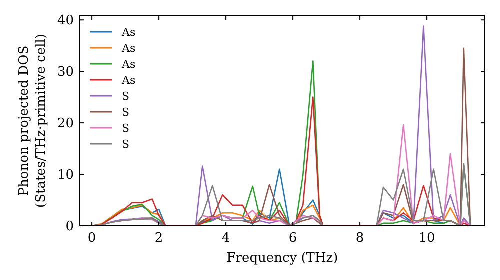 The width and height of the screenshot is (500, 280). I want to click on y-tick-label: 10, so click(65, 176).